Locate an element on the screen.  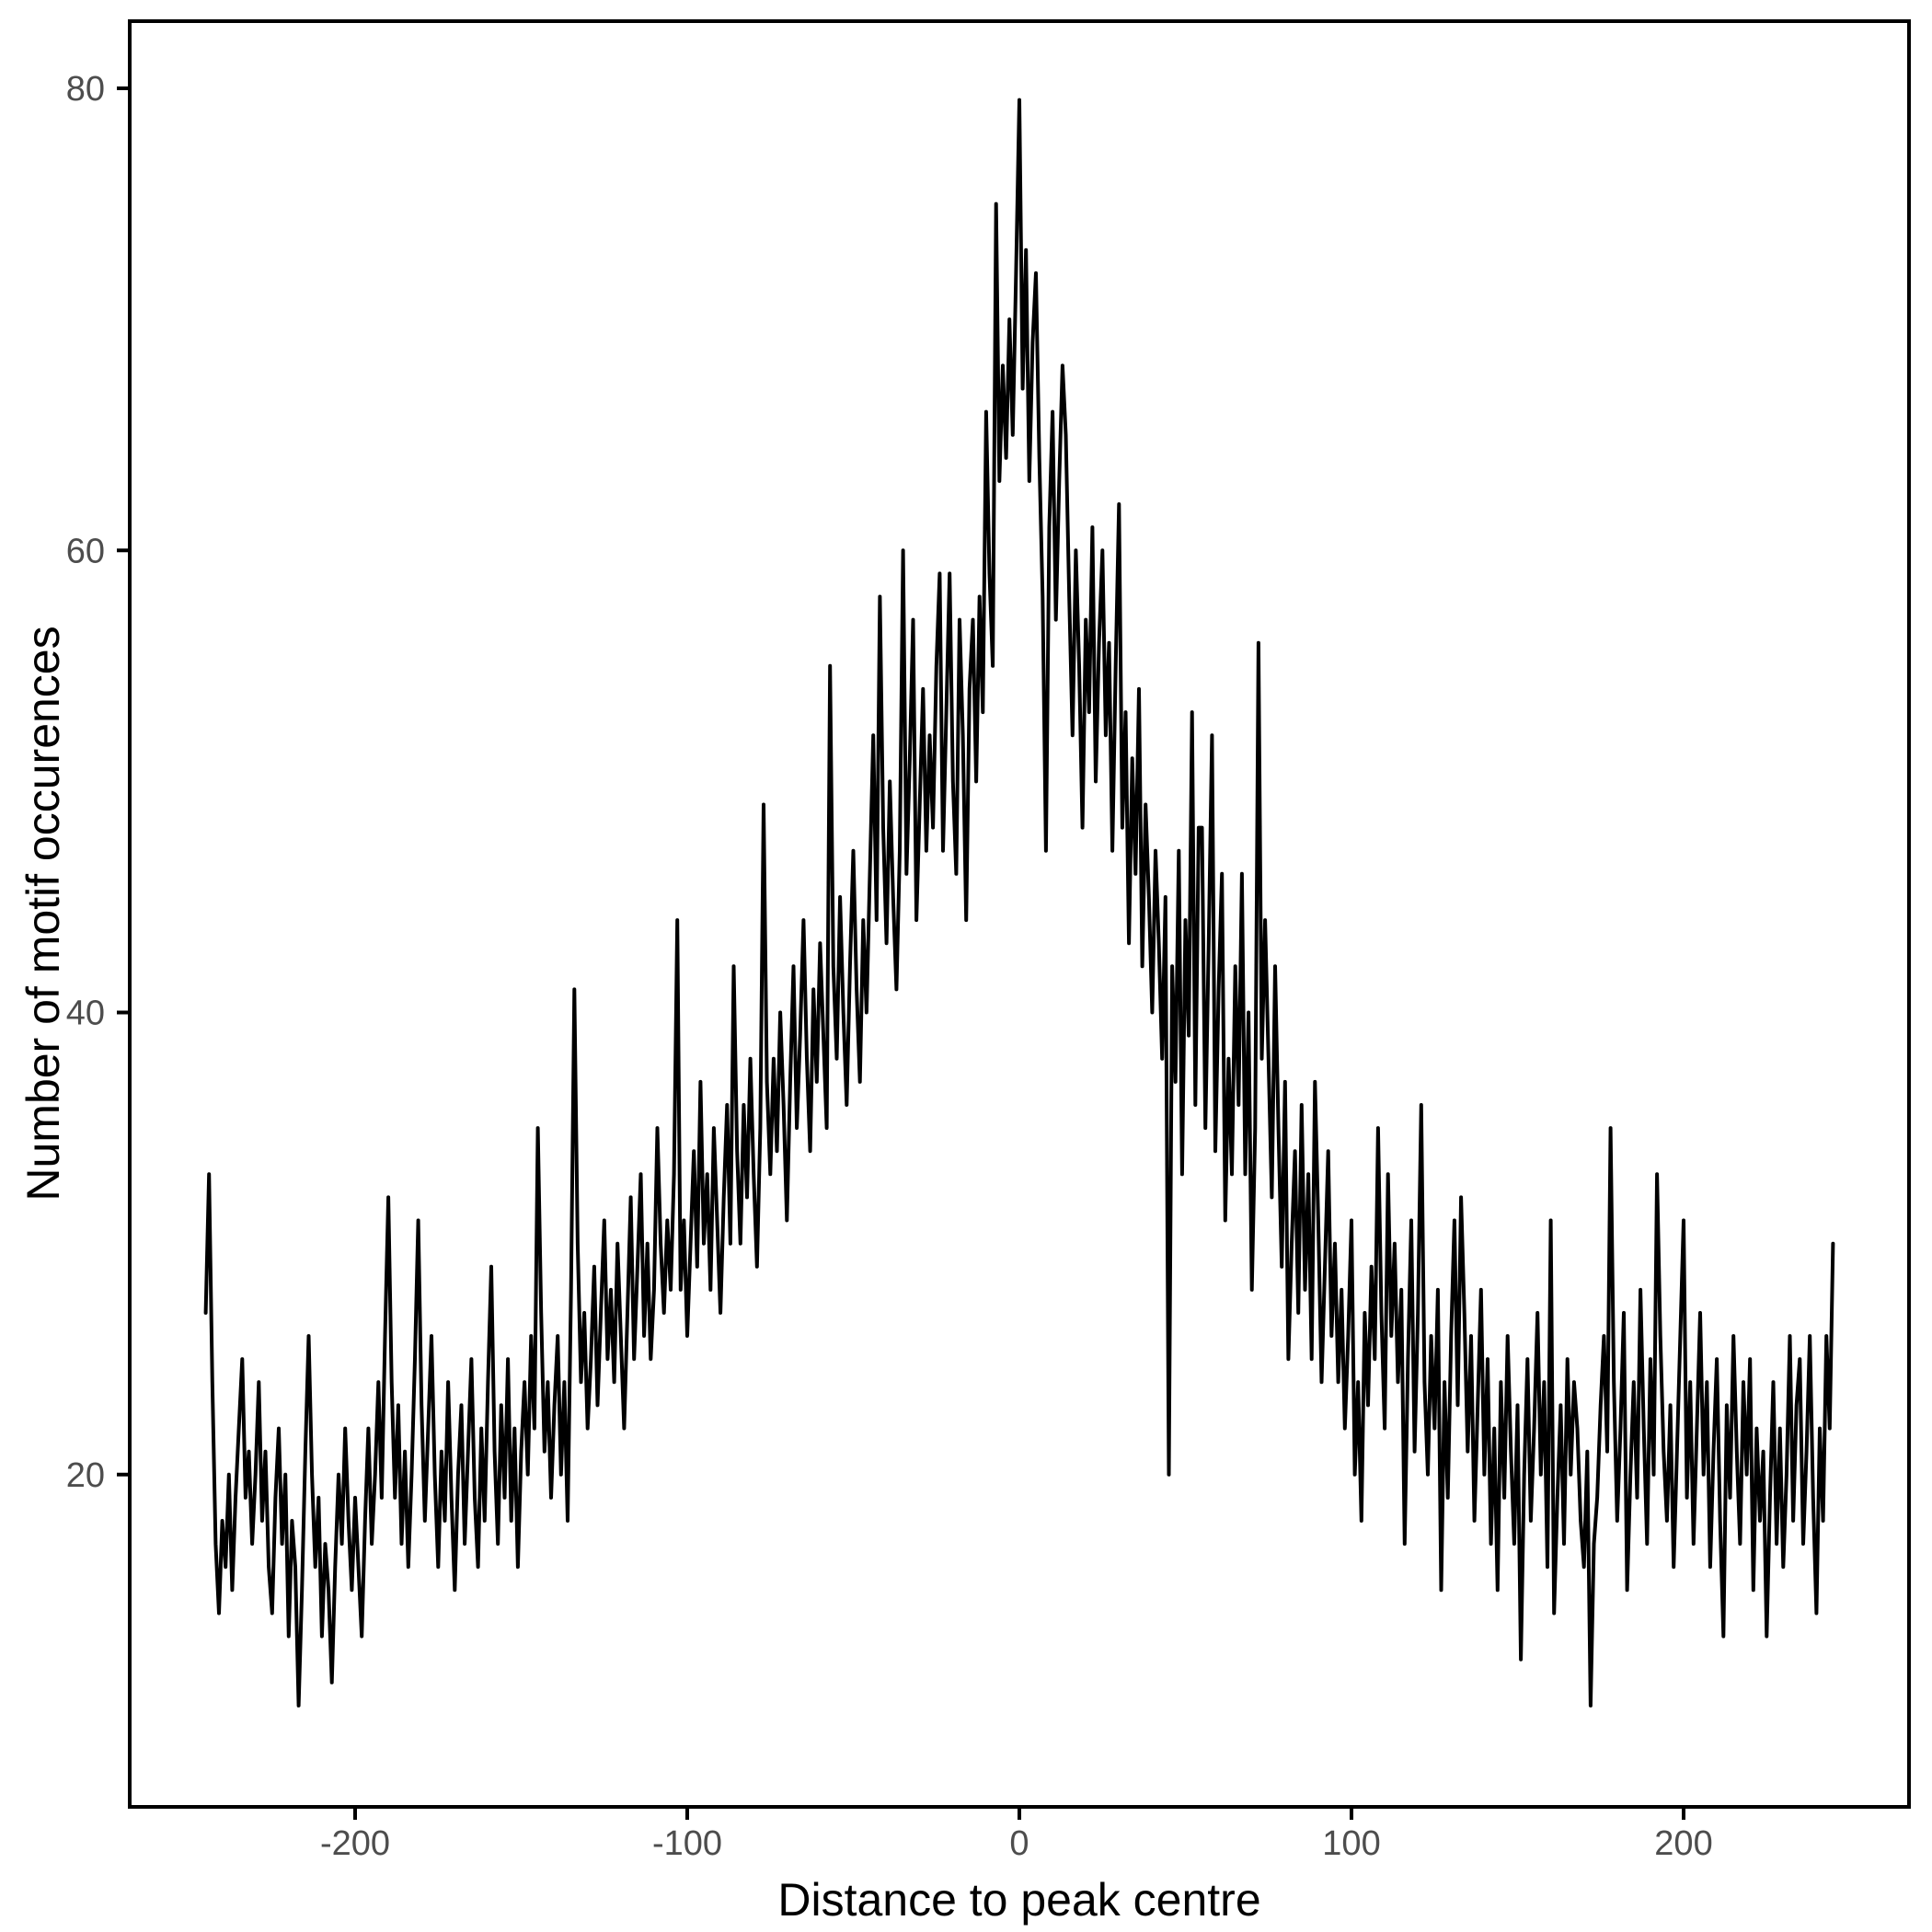
x-tick-label: -100 is located at coordinates (687, 1843).